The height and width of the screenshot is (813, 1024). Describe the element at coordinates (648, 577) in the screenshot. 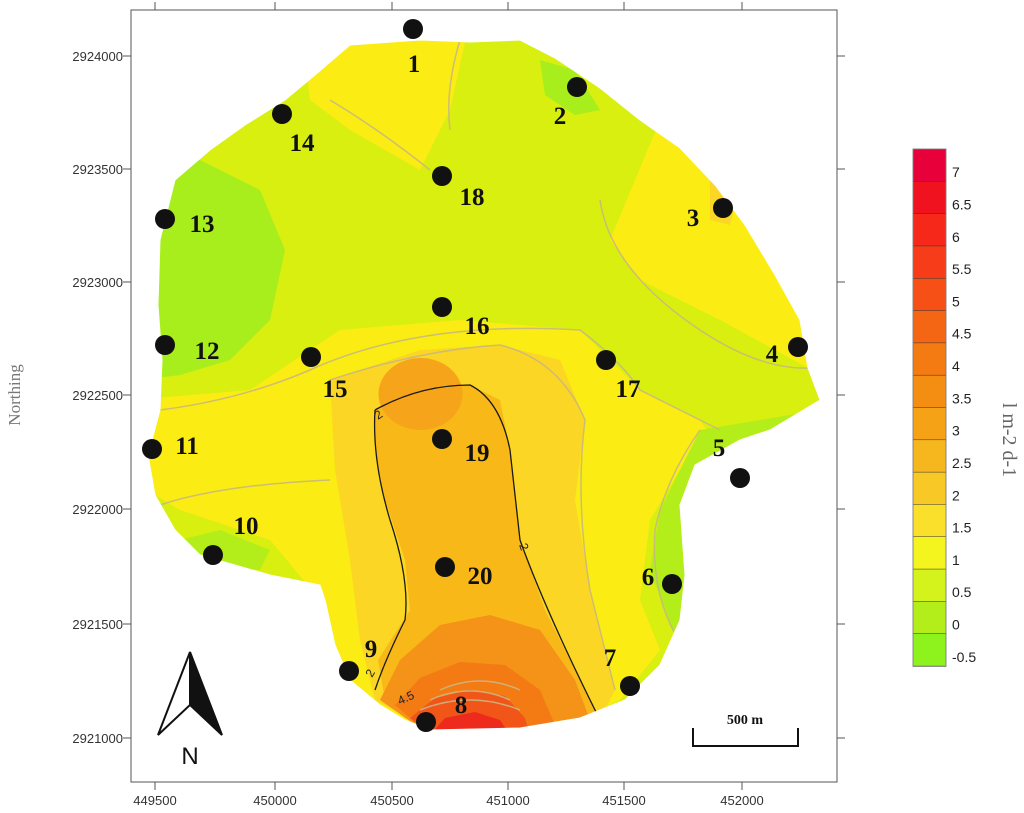

I see `site-label: 6` at that location.